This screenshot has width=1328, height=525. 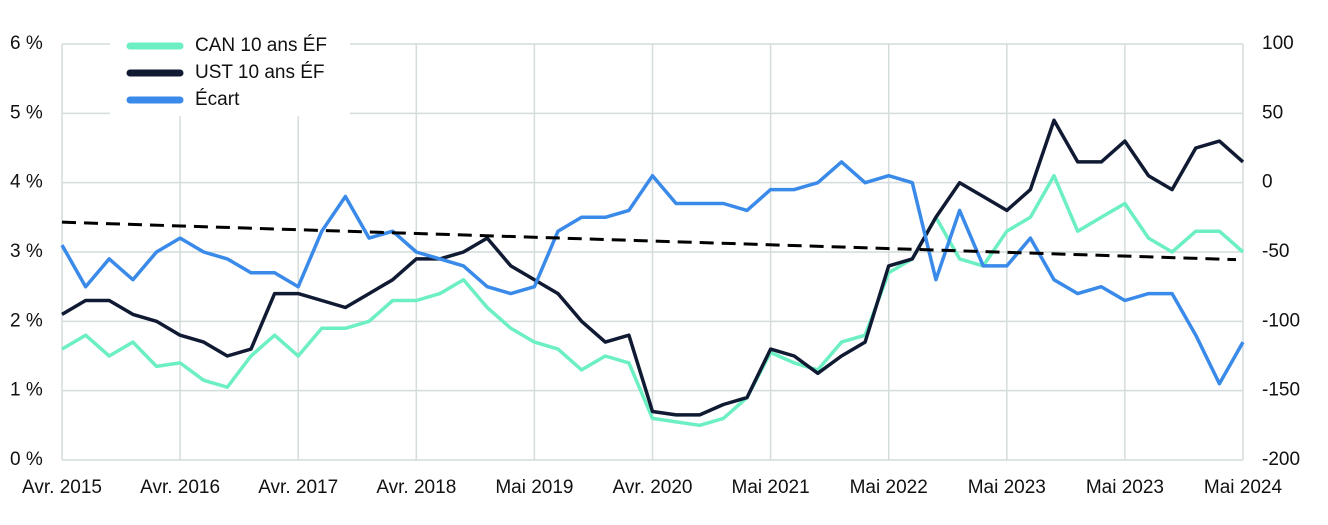 What do you see at coordinates (1267, 182) in the screenshot?
I see `y2-tick-label: 0` at bounding box center [1267, 182].